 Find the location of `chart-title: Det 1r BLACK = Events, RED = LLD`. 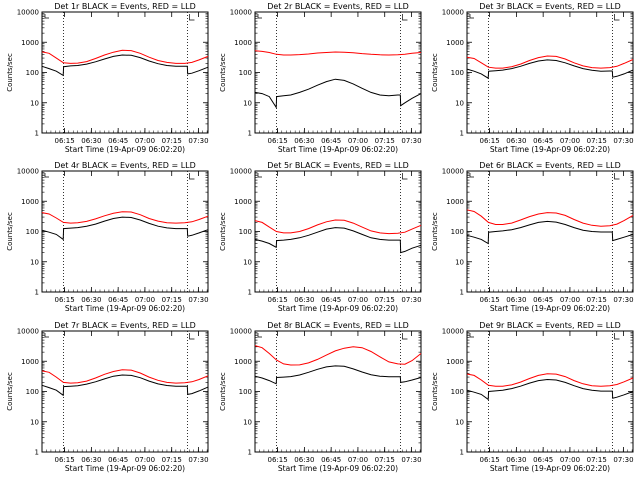

chart-title: Det 1r BLACK = Events, RED = LLD is located at coordinates (125, 6).